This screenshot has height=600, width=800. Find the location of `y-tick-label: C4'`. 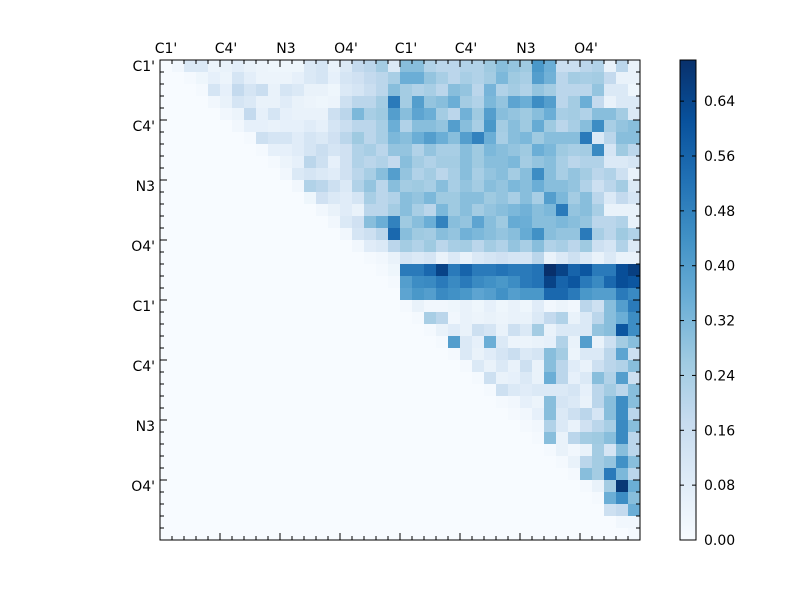

y-tick-label: C4' is located at coordinates (143, 127).